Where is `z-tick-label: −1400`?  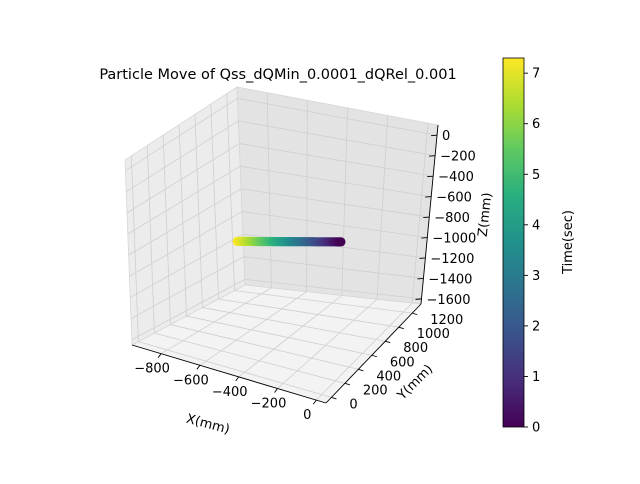 z-tick-label: −1400 is located at coordinates (450, 279).